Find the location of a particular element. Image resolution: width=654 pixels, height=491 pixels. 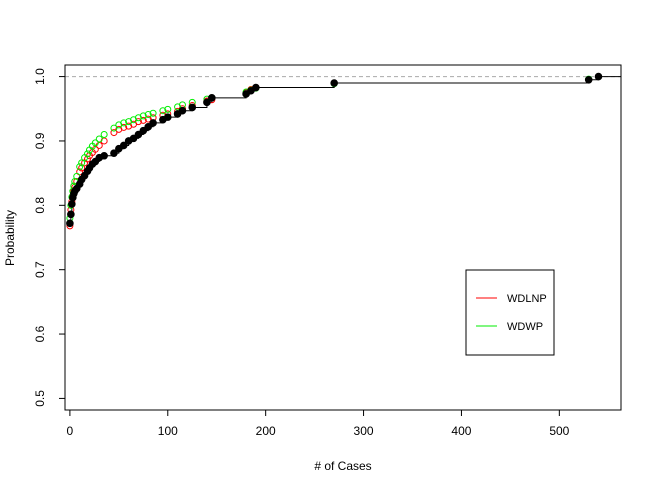

y-tick-label: 0.7 is located at coordinates (40, 269).